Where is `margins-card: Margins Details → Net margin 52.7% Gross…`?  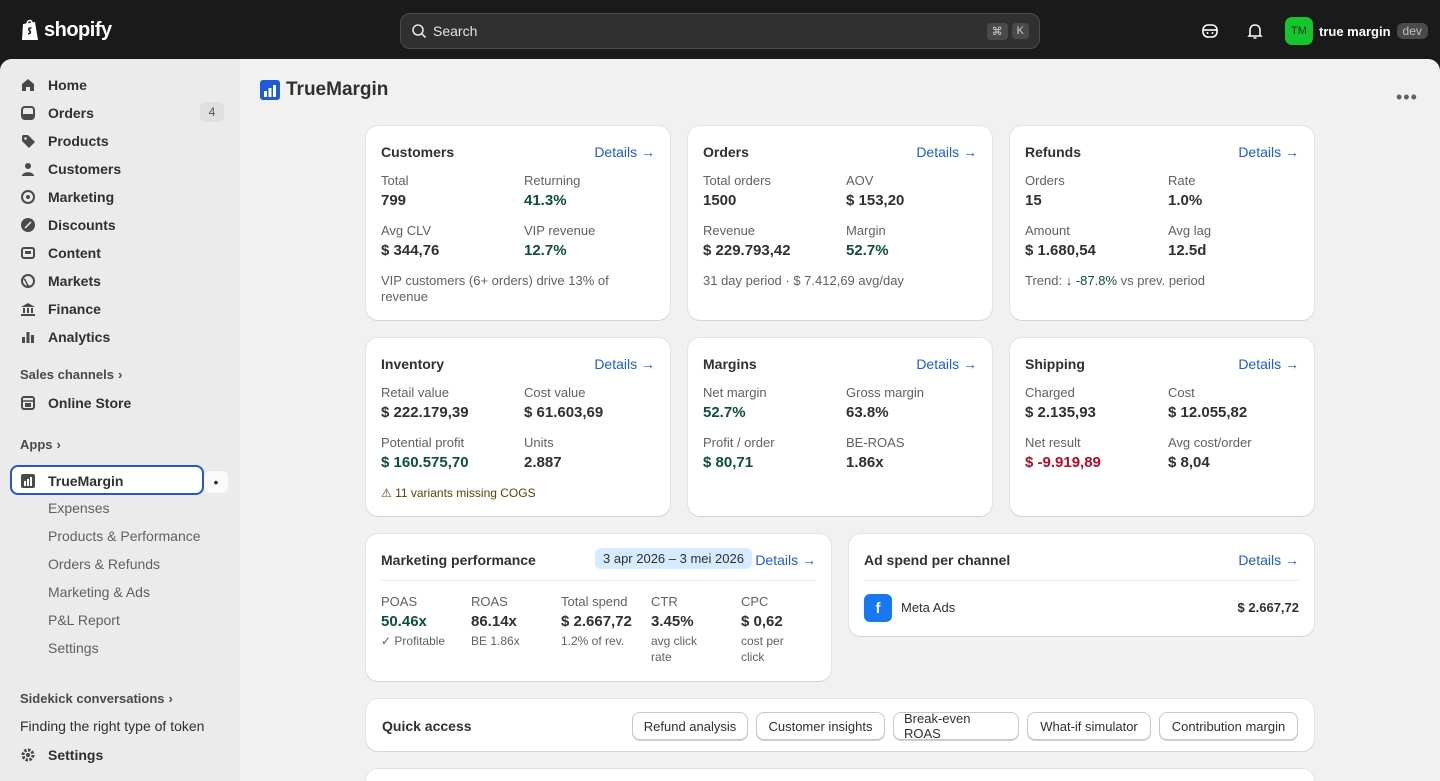 margins-card: Margins Details → Net margin 52.7% Gross… is located at coordinates (840, 427).